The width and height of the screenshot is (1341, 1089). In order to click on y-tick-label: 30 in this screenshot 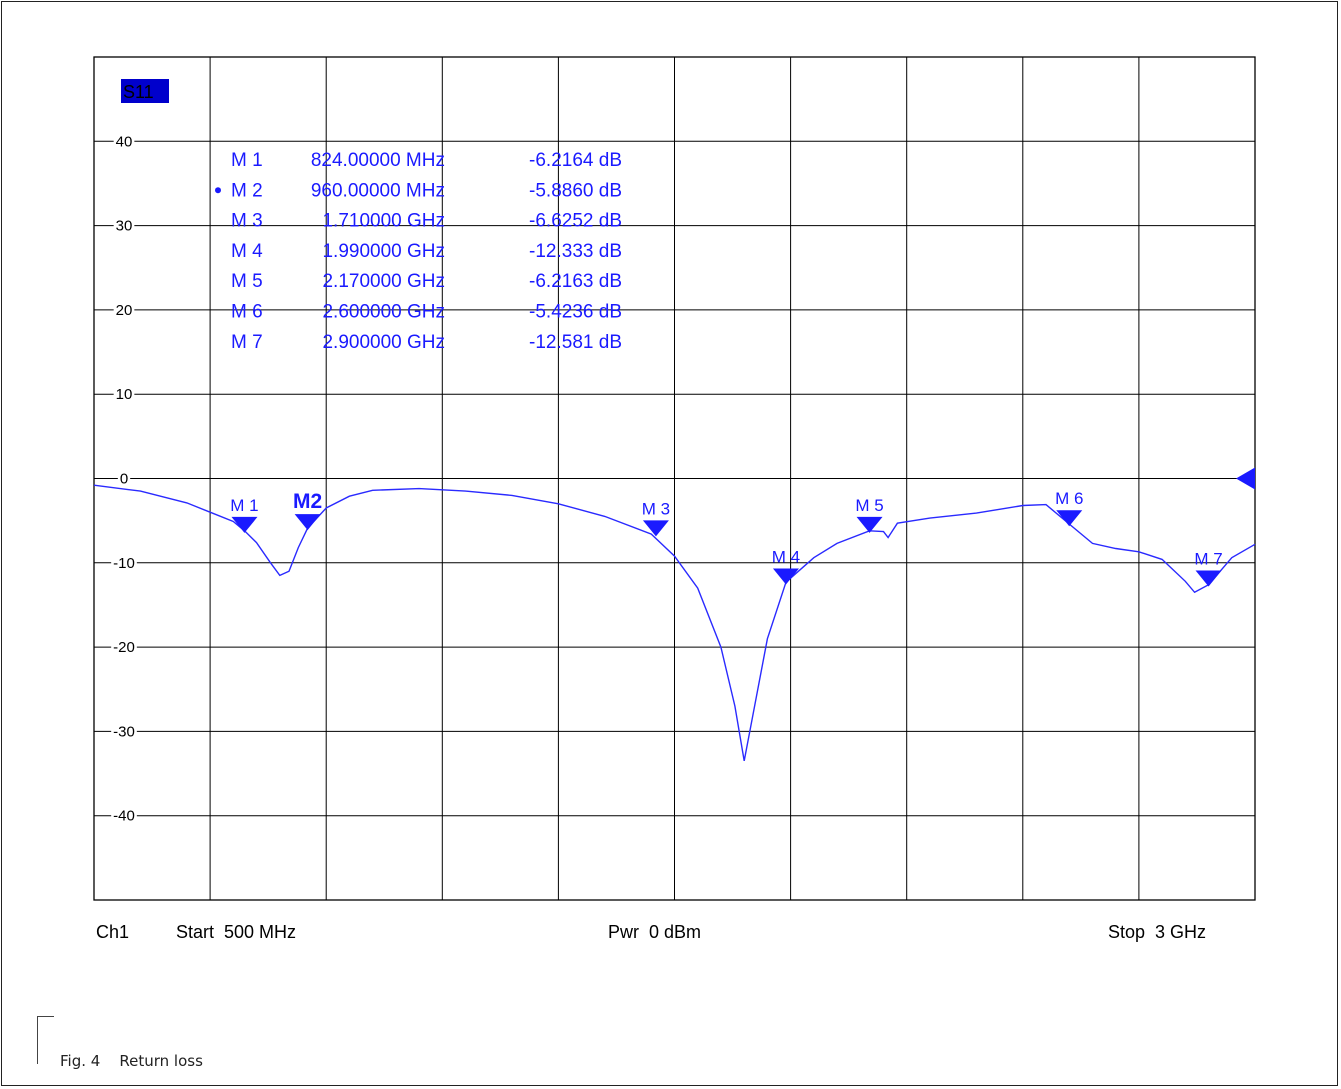, I will do `click(124, 226)`.